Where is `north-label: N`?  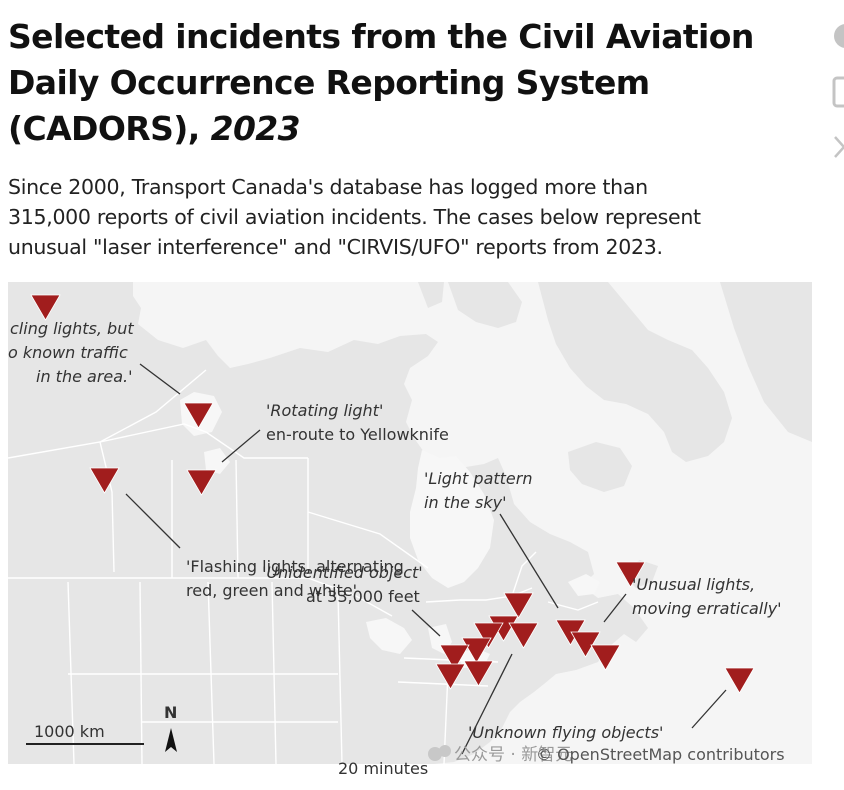 north-label: N is located at coordinates (170, 712).